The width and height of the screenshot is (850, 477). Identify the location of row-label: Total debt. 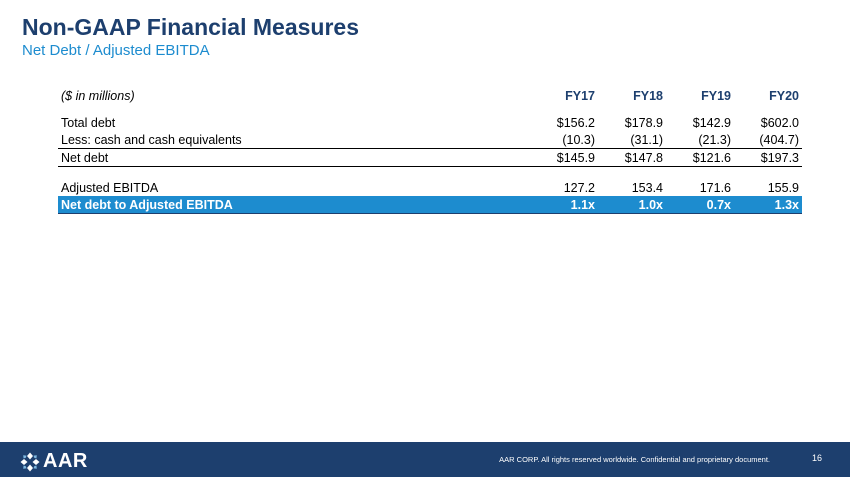
(88, 122).